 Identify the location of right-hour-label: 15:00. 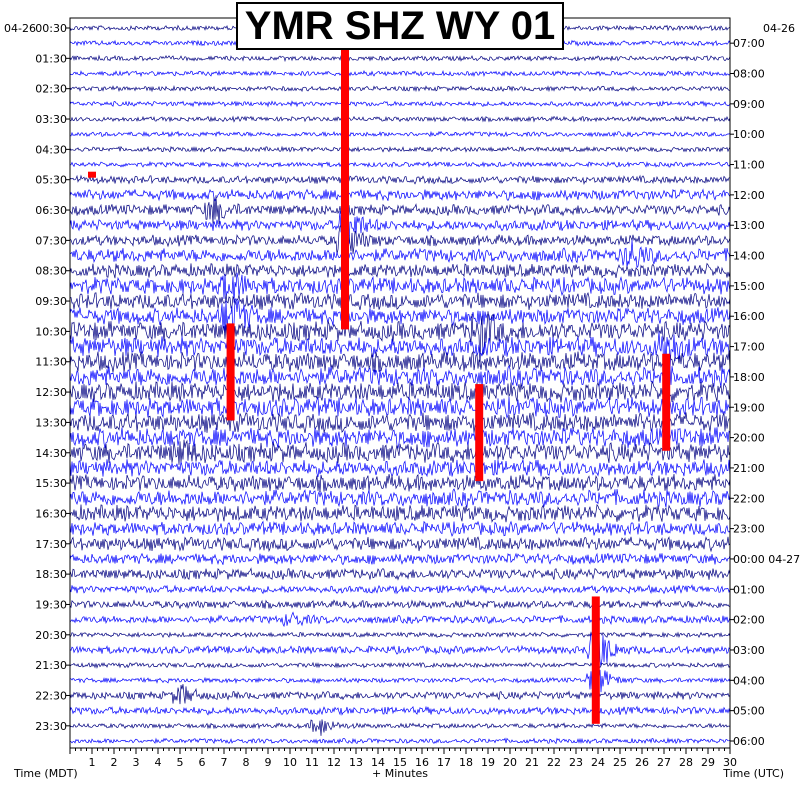
(749, 286).